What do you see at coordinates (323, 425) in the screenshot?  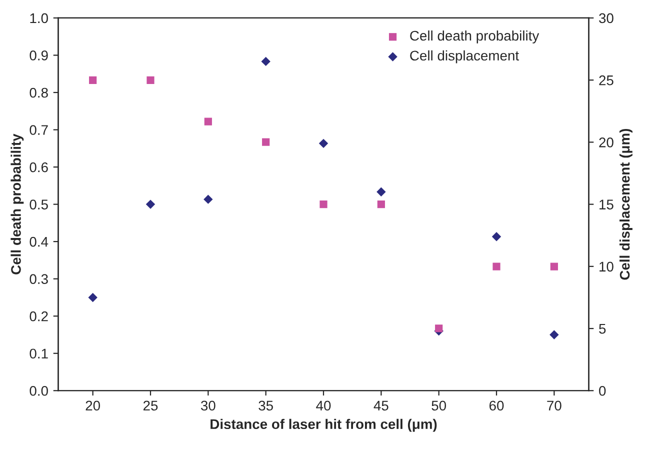 I see `x-axis-title: Distance of laser hit from cell (μm)` at bounding box center [323, 425].